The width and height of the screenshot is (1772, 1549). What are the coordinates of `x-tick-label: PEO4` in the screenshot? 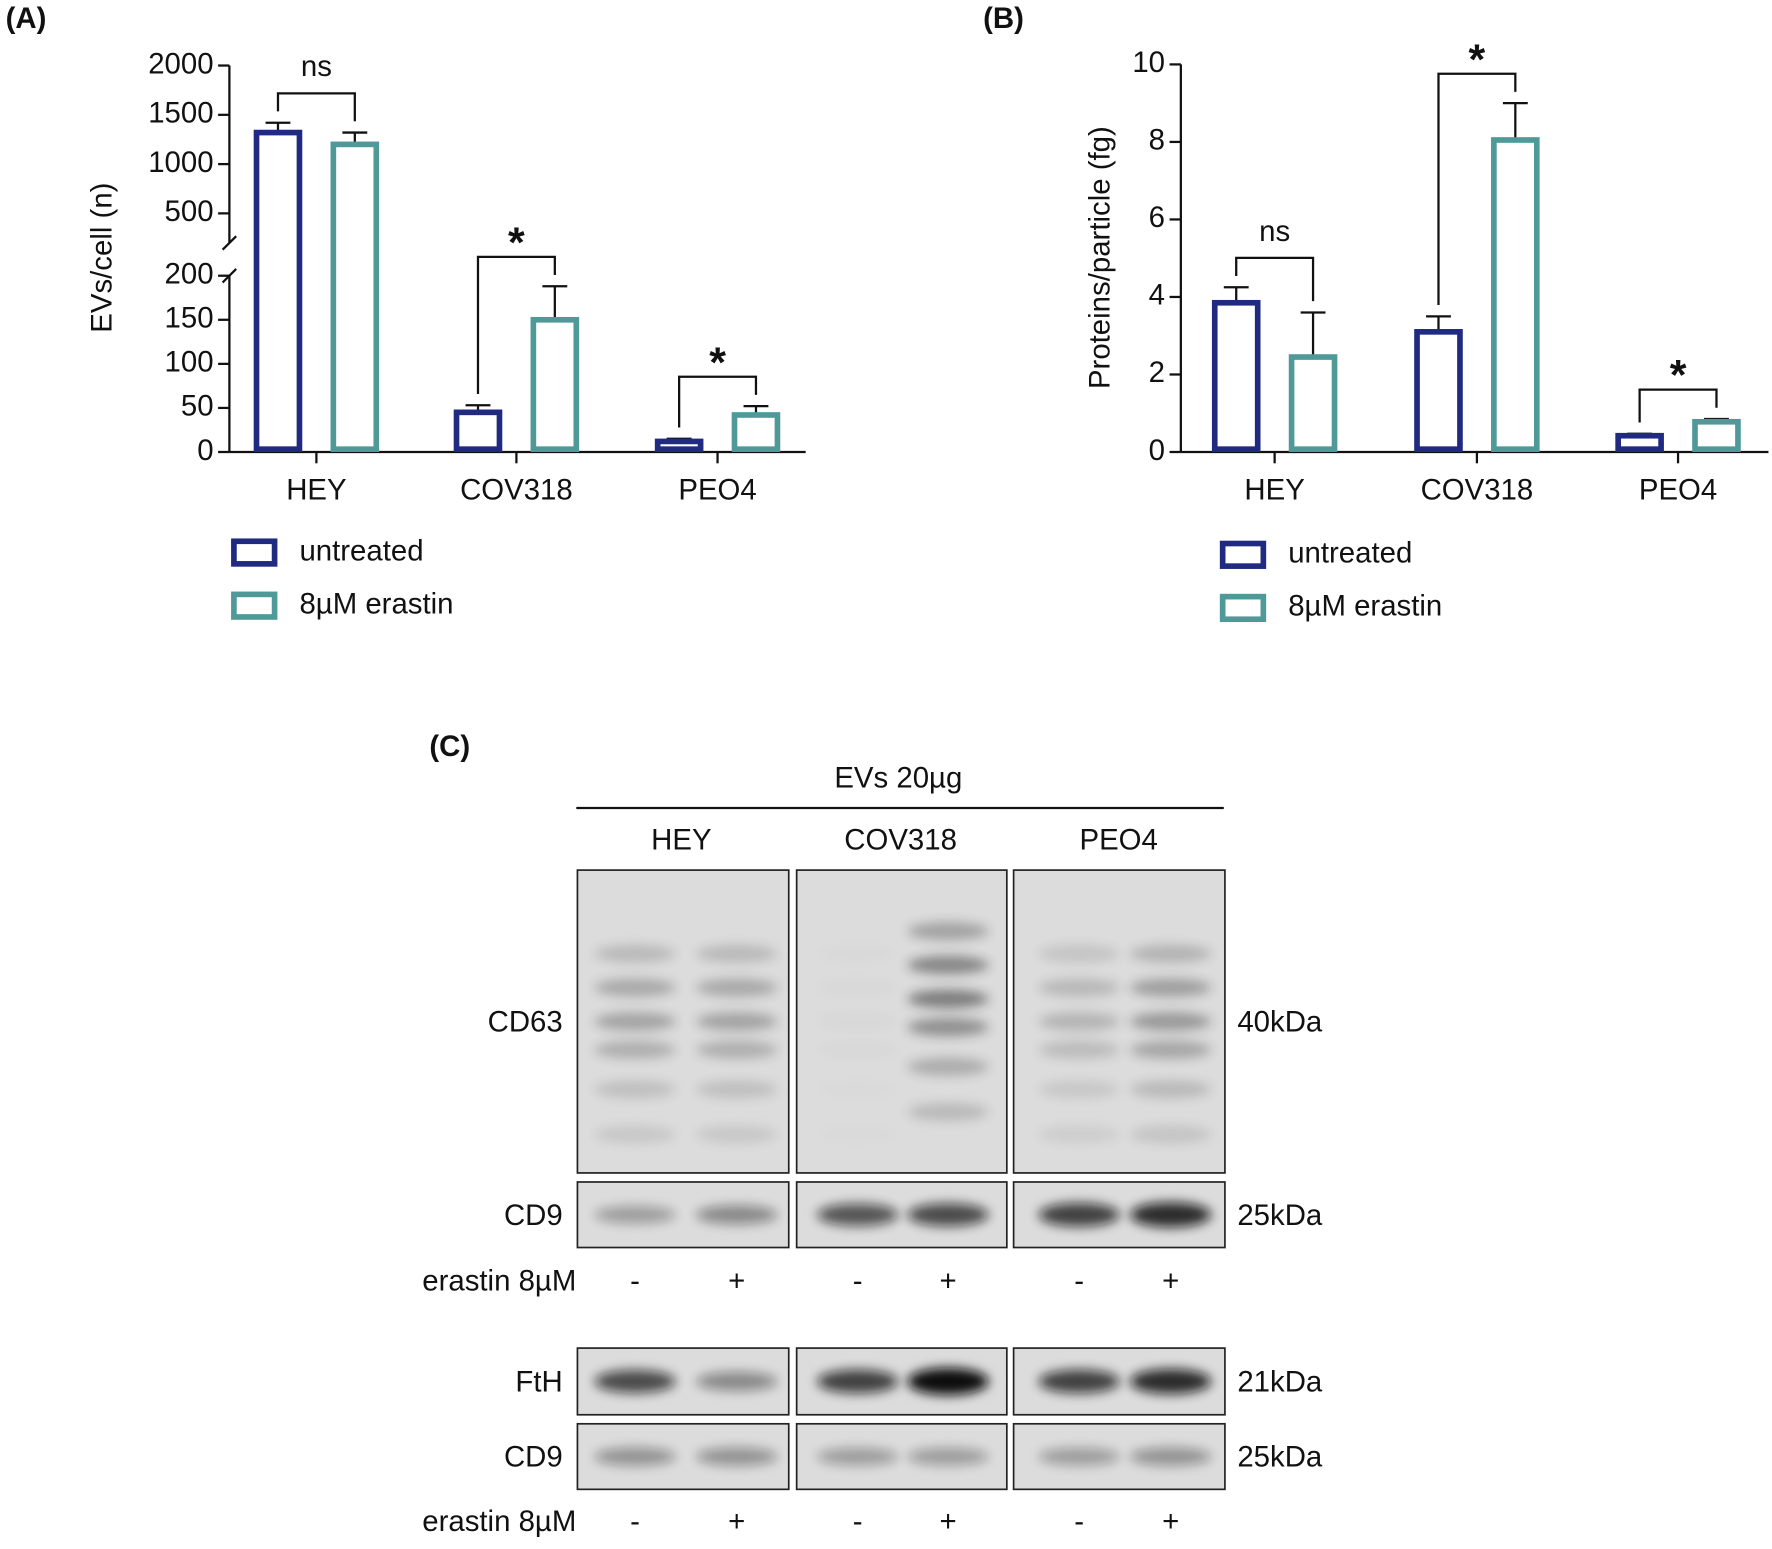 It's located at (1678, 489).